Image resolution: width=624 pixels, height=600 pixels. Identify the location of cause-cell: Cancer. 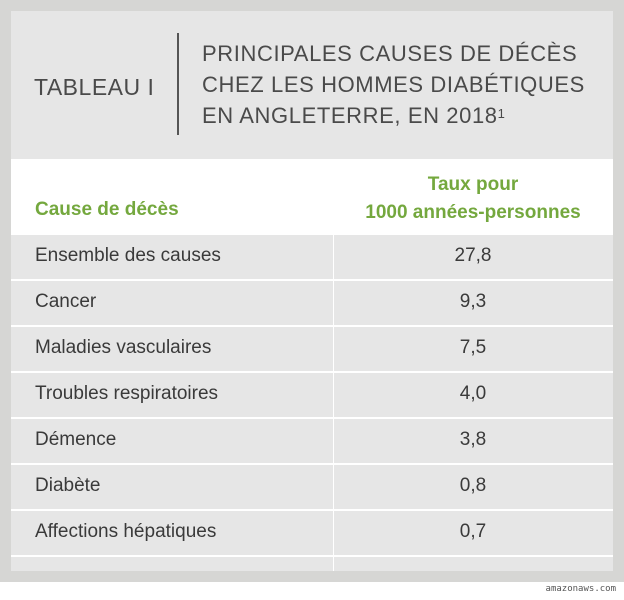
(66, 301).